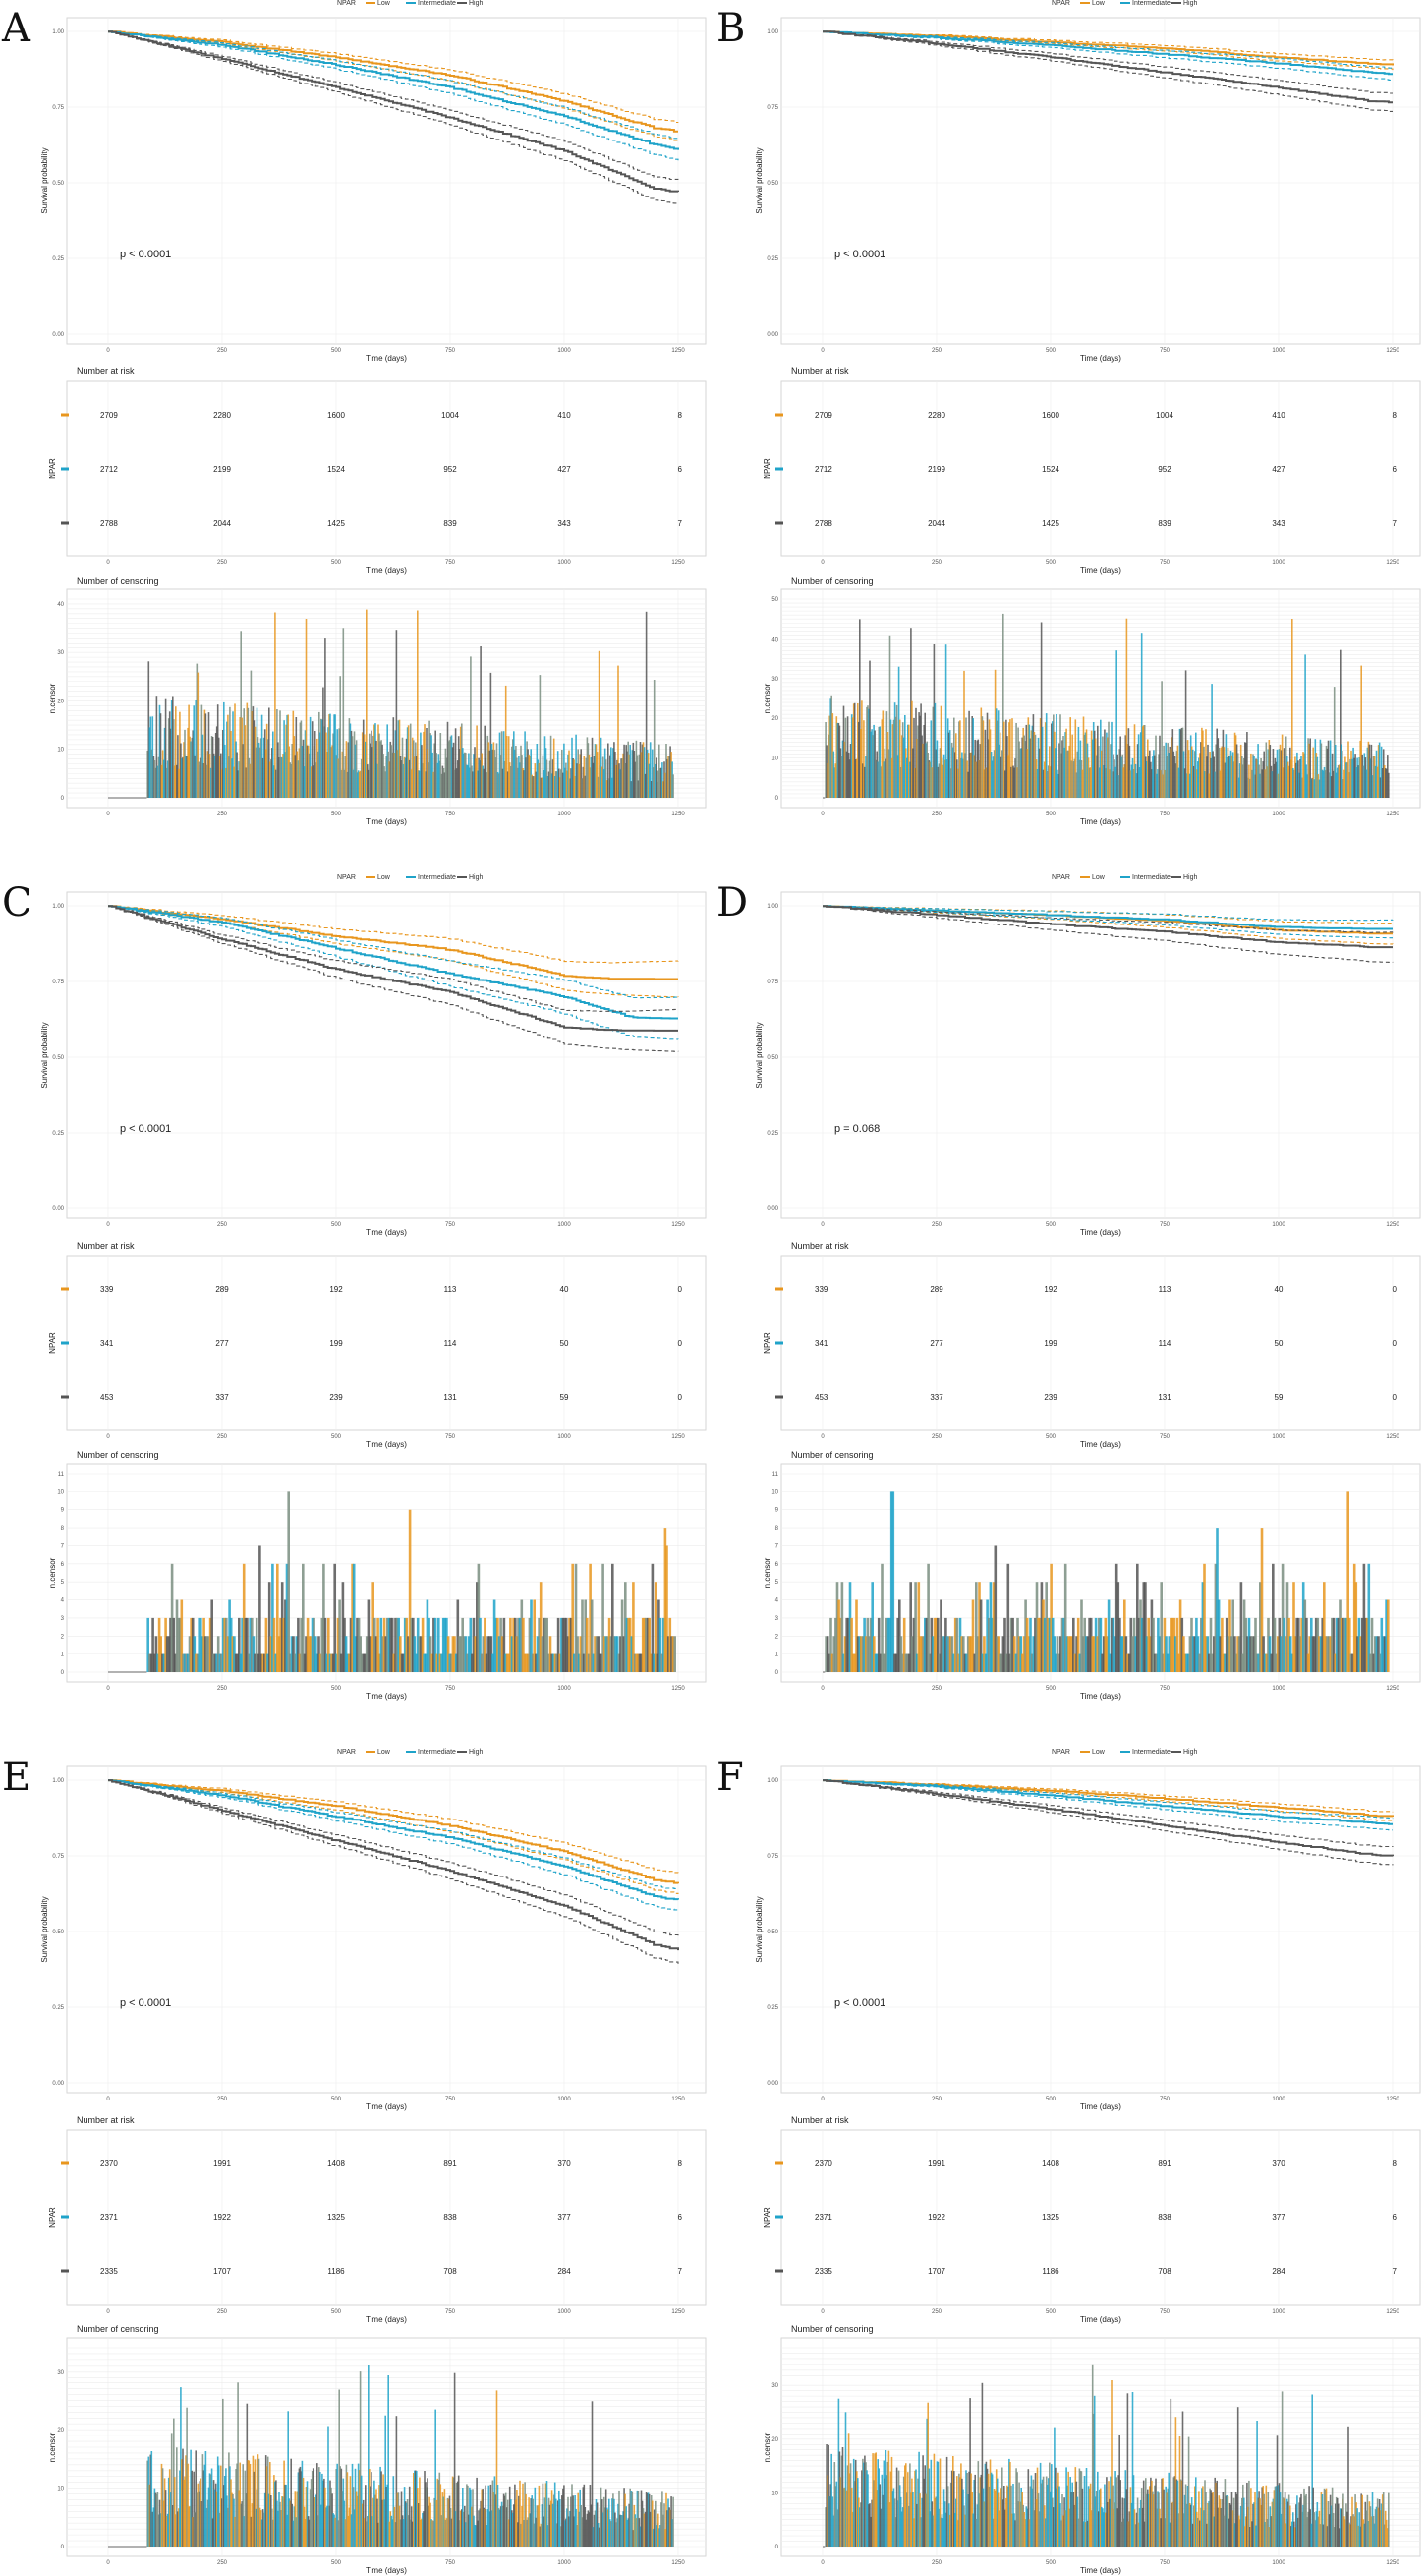  I want to click on risk-value: 370, so click(1278, 2163).